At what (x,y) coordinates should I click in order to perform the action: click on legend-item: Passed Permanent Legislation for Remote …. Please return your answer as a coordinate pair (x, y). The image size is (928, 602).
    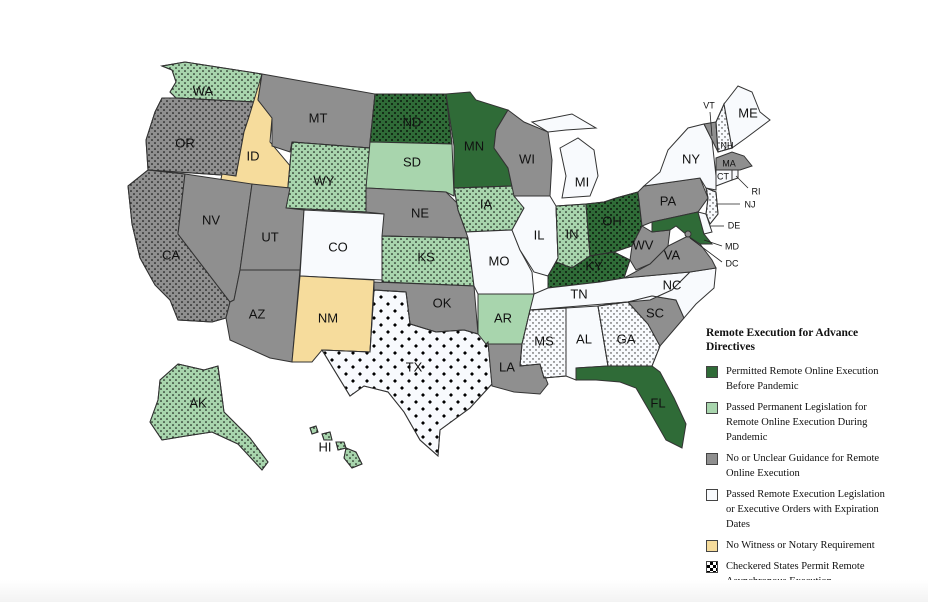
    Looking at the image, I should click on (801, 422).